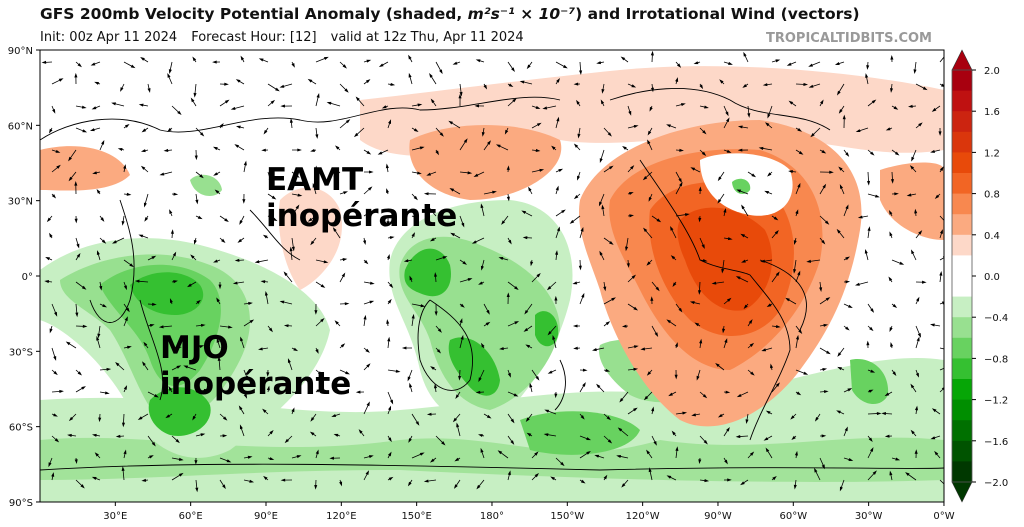 This screenshot has width=1024, height=527. What do you see at coordinates (869, 382) in the screenshot?
I see `anomaly-region` at bounding box center [869, 382].